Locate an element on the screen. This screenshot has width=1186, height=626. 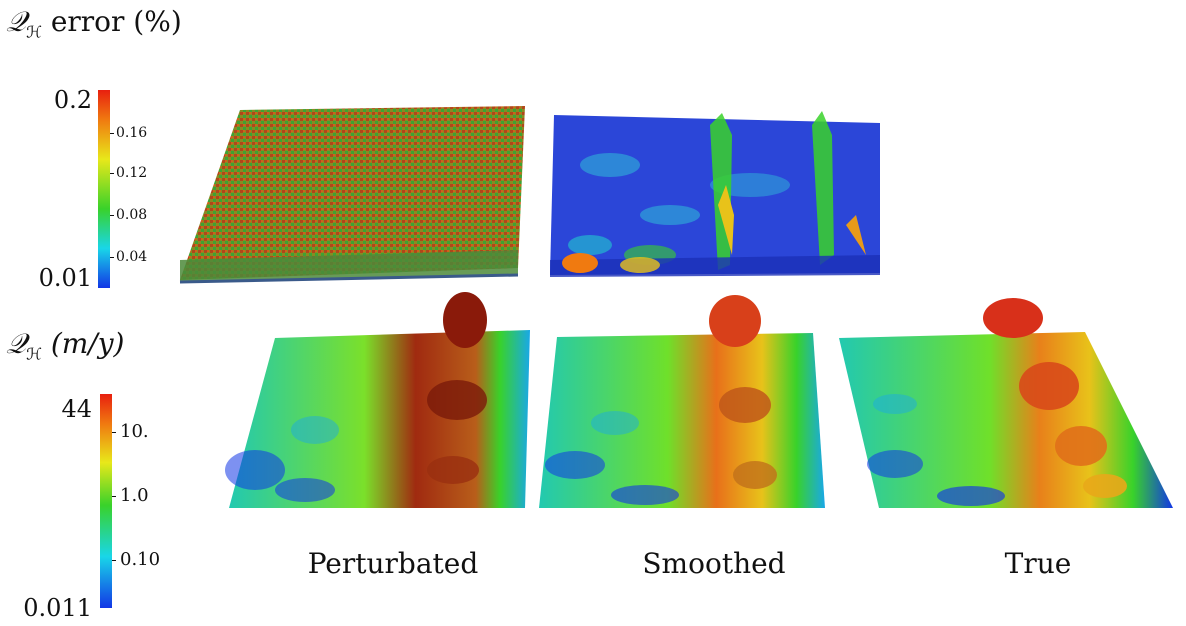
error-title-symbol: 𝒬 is located at coordinates (16, 21).